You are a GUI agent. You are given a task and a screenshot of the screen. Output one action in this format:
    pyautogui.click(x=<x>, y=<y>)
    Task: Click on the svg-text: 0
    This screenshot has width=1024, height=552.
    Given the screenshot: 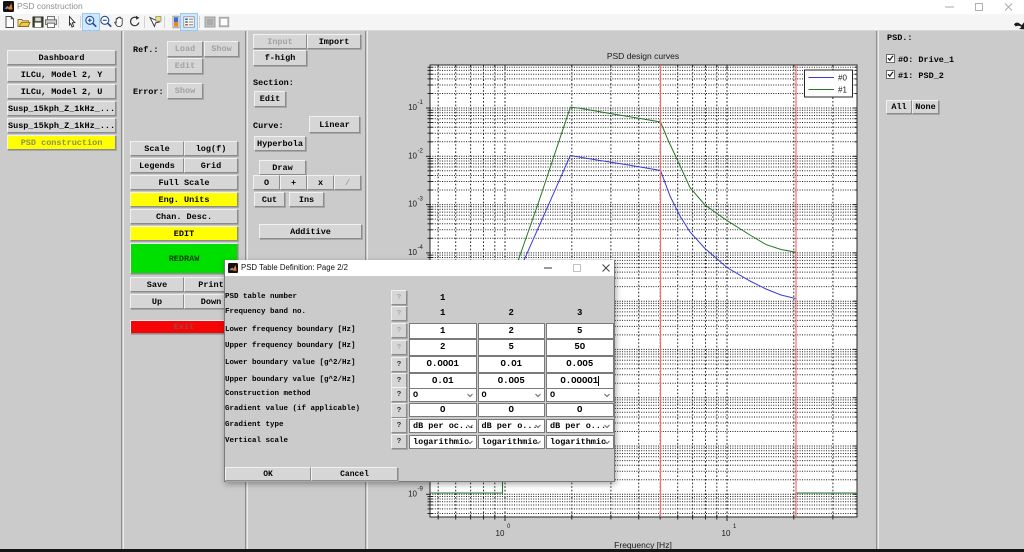 What is the action you would take?
    pyautogui.click(x=509, y=527)
    